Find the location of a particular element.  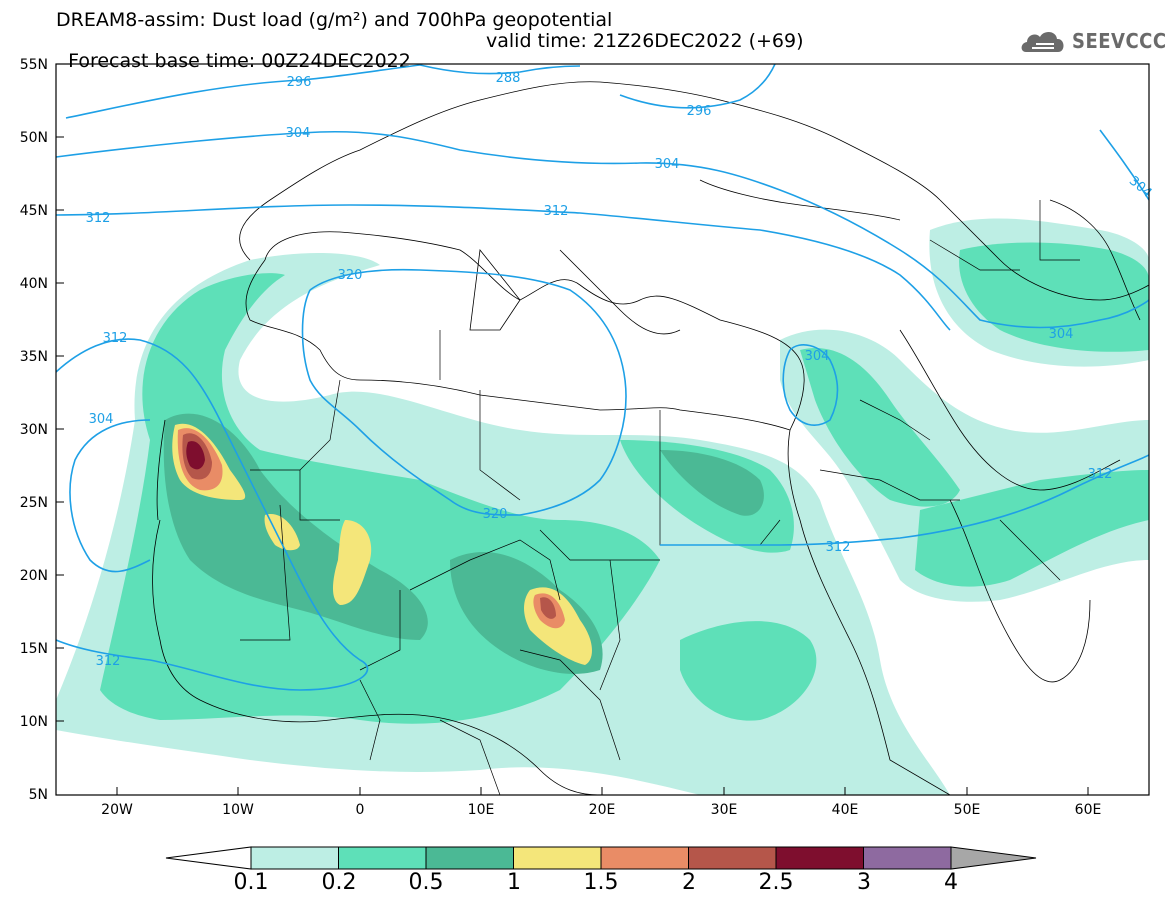

contour-label: 288 is located at coordinates (508, 78).